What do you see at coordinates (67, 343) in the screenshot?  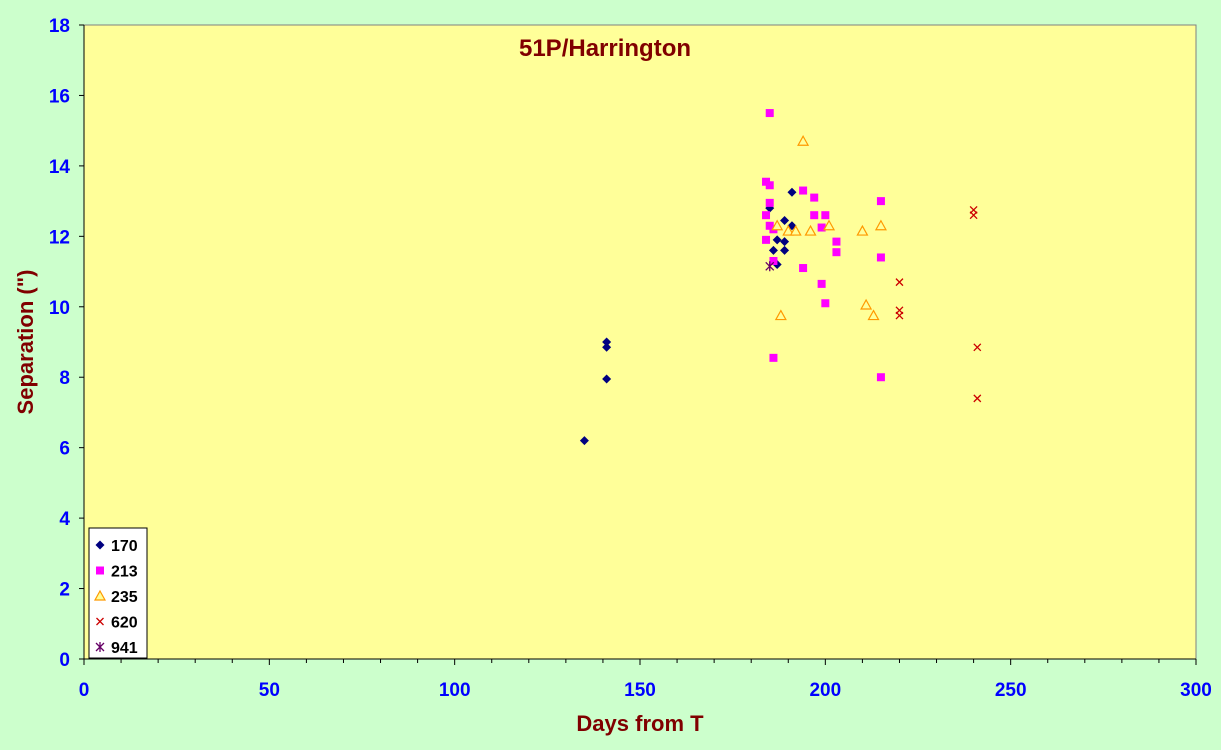 I see `y-axis: 0 2 4 6 8 10 12 14 16 18` at bounding box center [67, 343].